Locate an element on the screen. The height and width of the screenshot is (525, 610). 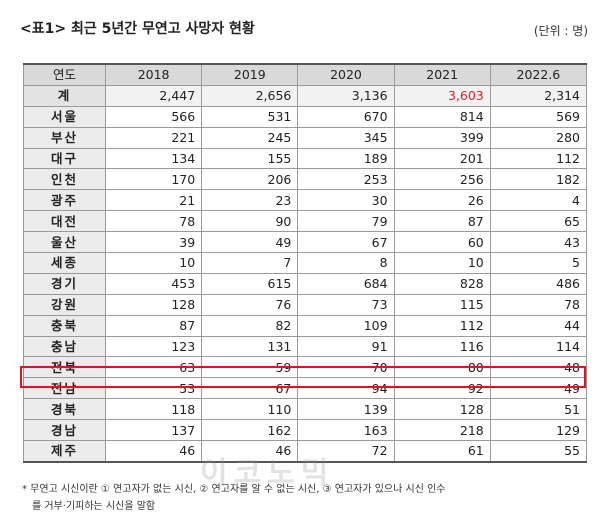
region-cell: 대구 is located at coordinates (64, 158).